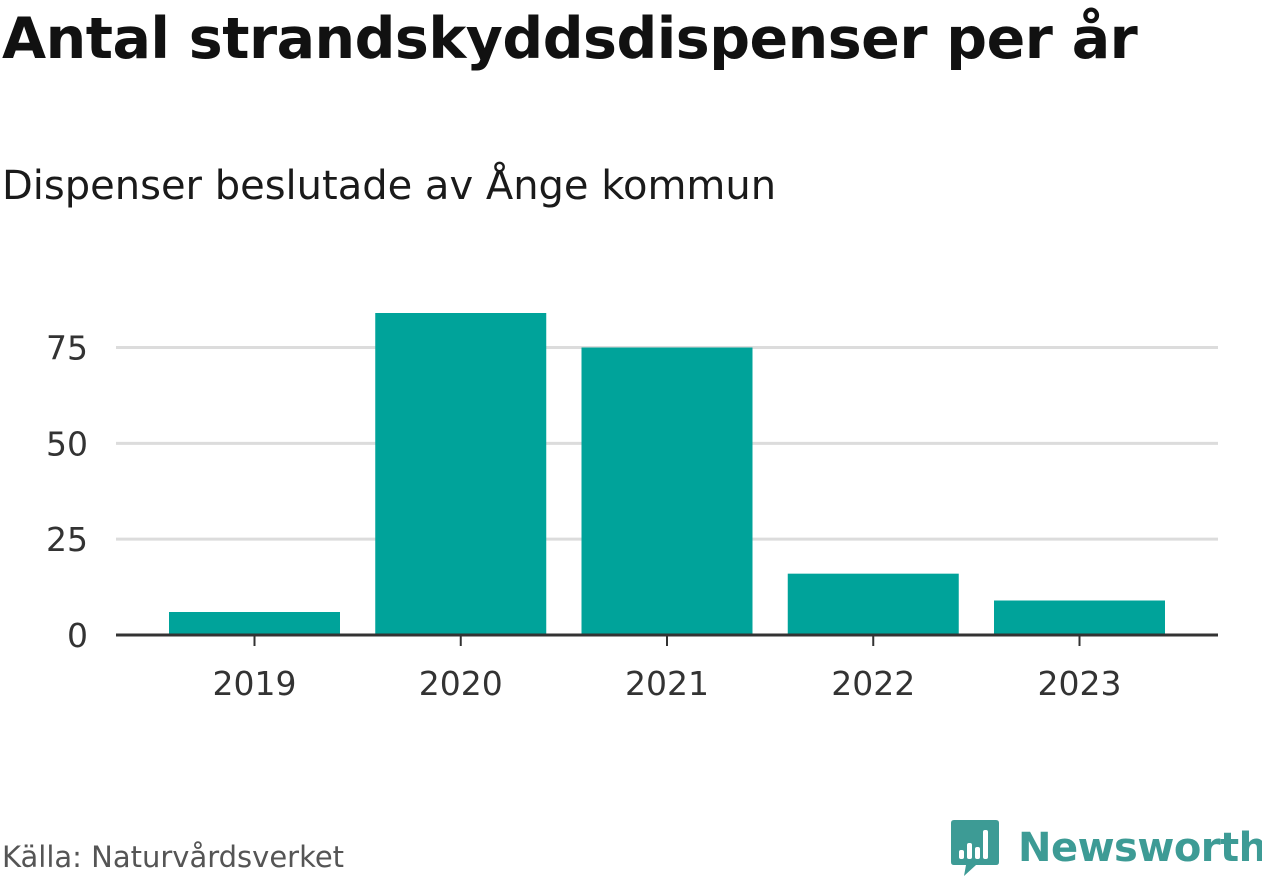 Image resolution: width=1262 pixels, height=879 pixels. Describe the element at coordinates (77, 635) in the screenshot. I see `y-tick-label-0: 0` at that location.